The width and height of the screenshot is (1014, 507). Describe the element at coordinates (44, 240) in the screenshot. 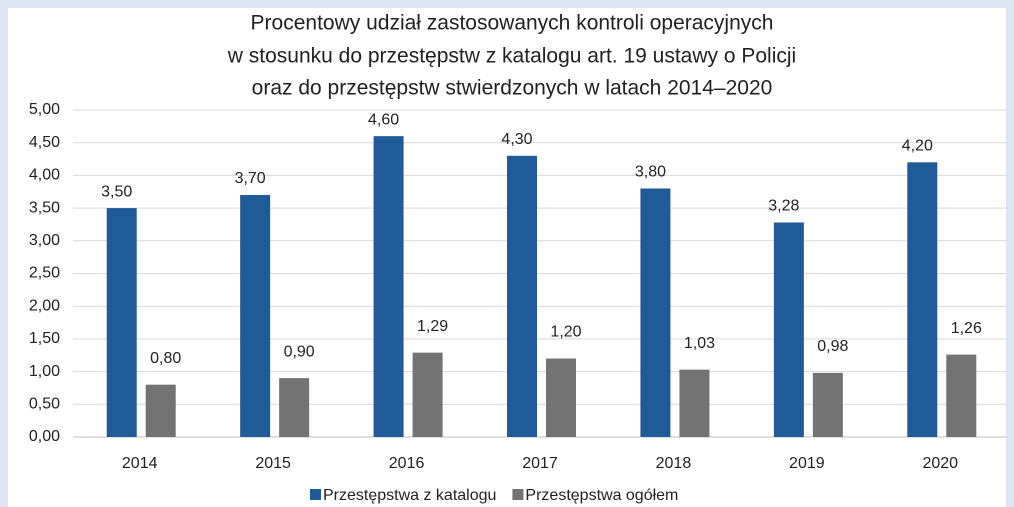

I see `y-tick-label: 3,00` at that location.